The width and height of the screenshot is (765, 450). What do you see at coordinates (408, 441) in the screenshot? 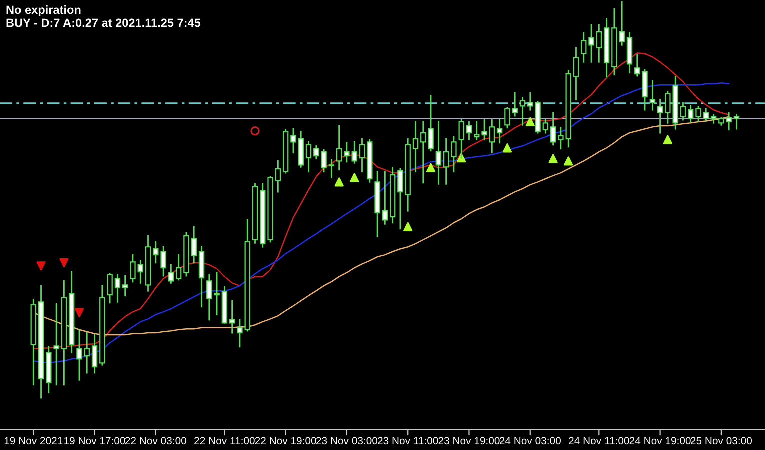
I see `x-tick-label: 23 Nov 11:00` at bounding box center [408, 441].